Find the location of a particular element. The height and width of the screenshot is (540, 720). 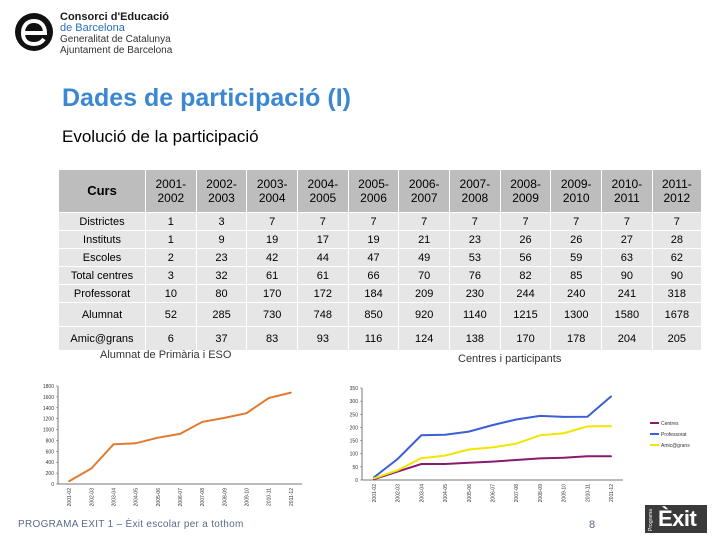

table-cell: 124 is located at coordinates (424, 338).